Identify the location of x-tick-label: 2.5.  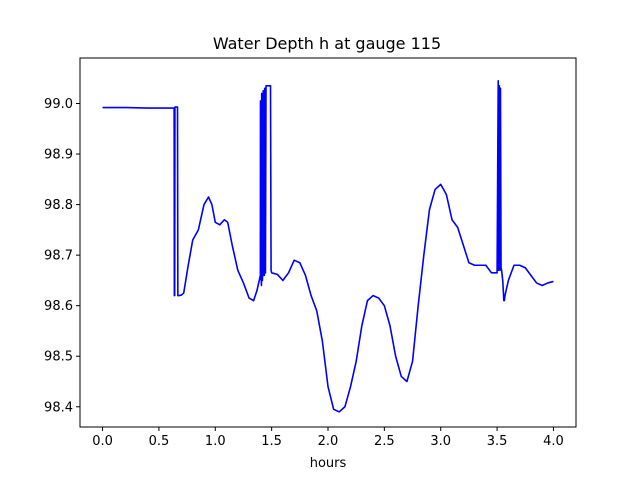
(384, 441).